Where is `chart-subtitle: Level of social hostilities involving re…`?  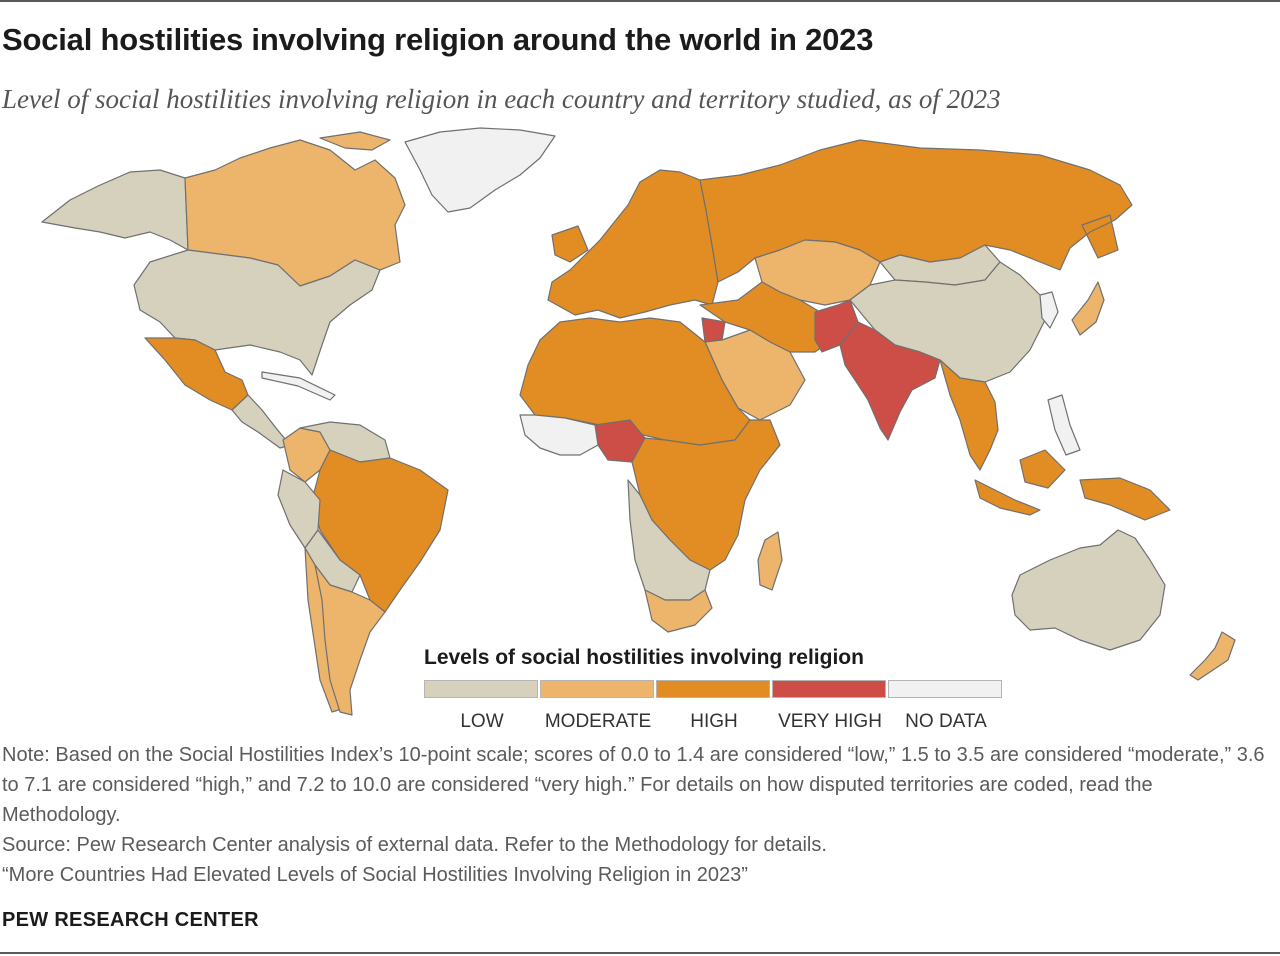
chart-subtitle: Level of social hostilities involving re… is located at coordinates (501, 99).